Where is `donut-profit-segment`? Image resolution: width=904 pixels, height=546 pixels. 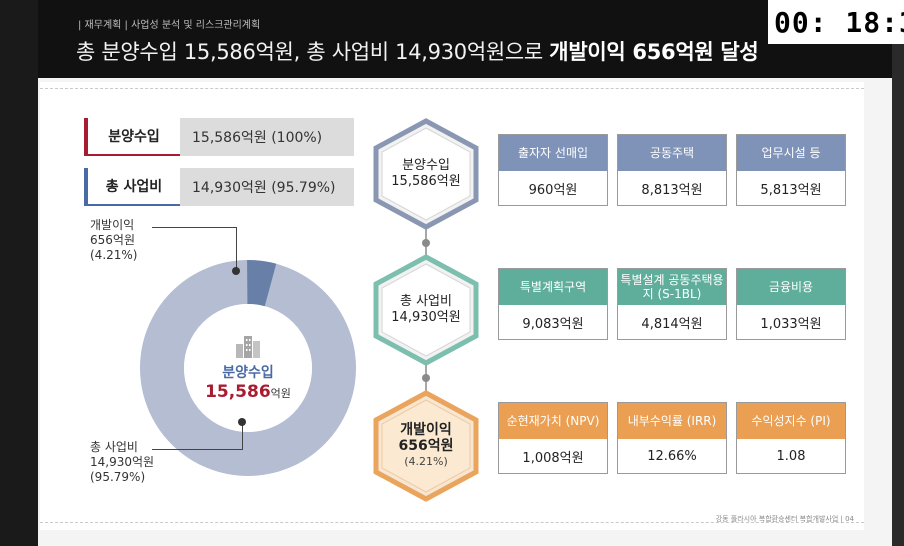
donut-profit-segment is located at coordinates (261, 283).